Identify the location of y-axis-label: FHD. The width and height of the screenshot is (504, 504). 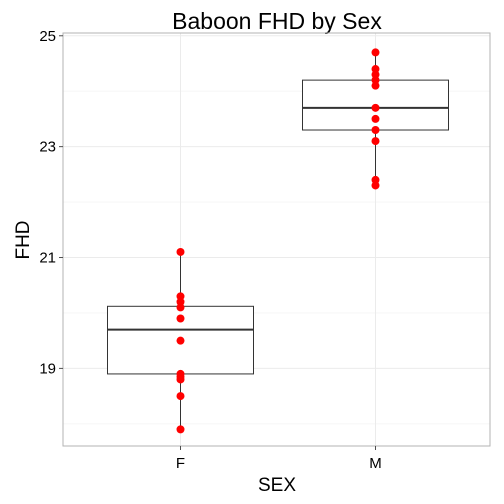
(23, 239).